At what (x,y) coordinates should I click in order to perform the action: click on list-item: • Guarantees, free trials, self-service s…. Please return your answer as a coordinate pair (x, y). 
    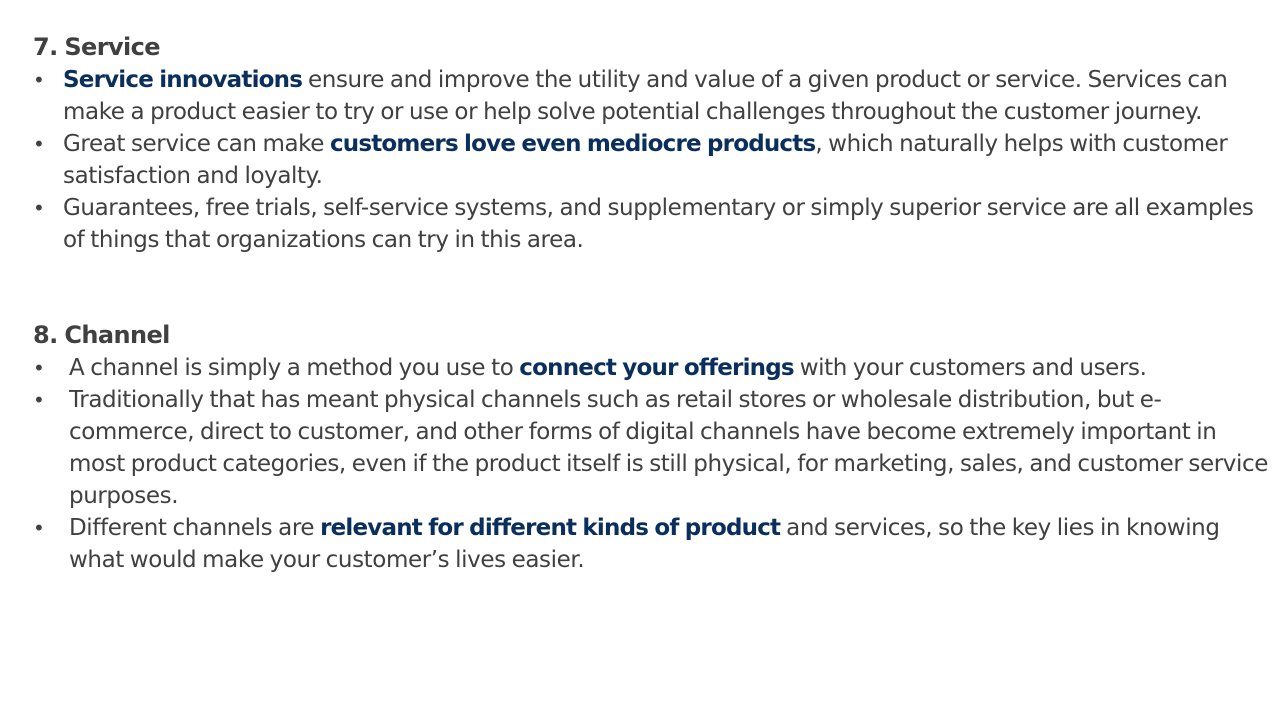
    Looking at the image, I should click on (653, 224).